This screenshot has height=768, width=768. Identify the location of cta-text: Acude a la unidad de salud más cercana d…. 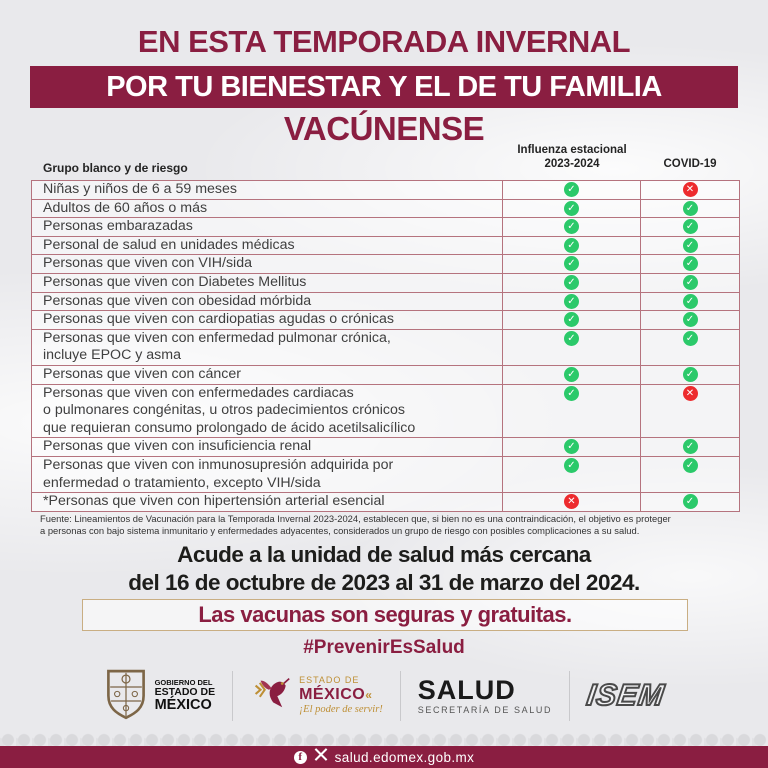
(384, 568).